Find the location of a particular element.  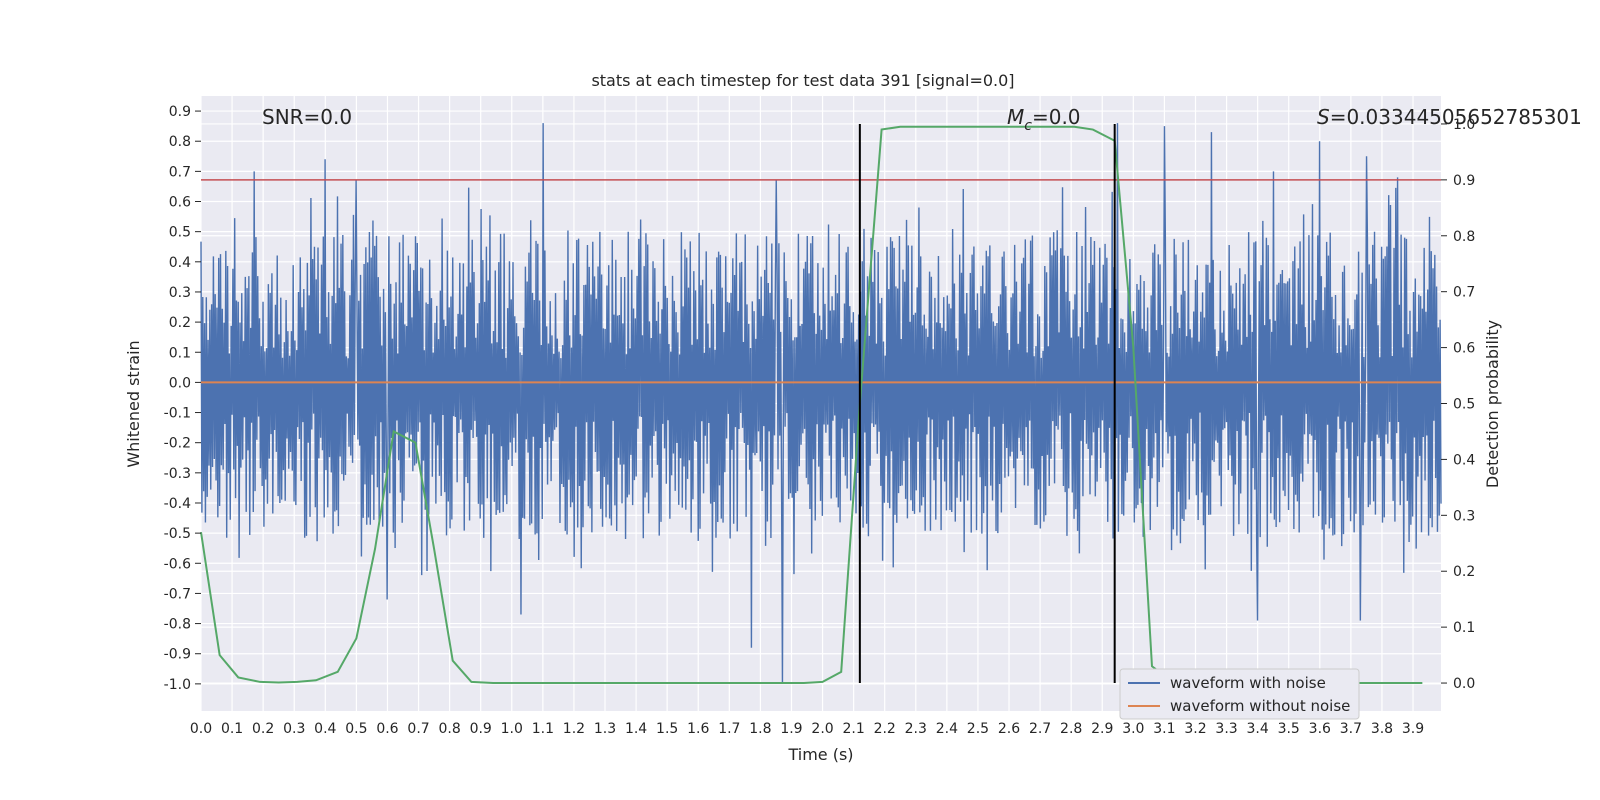

y2-tick-label: 0.4 is located at coordinates (1464, 460).